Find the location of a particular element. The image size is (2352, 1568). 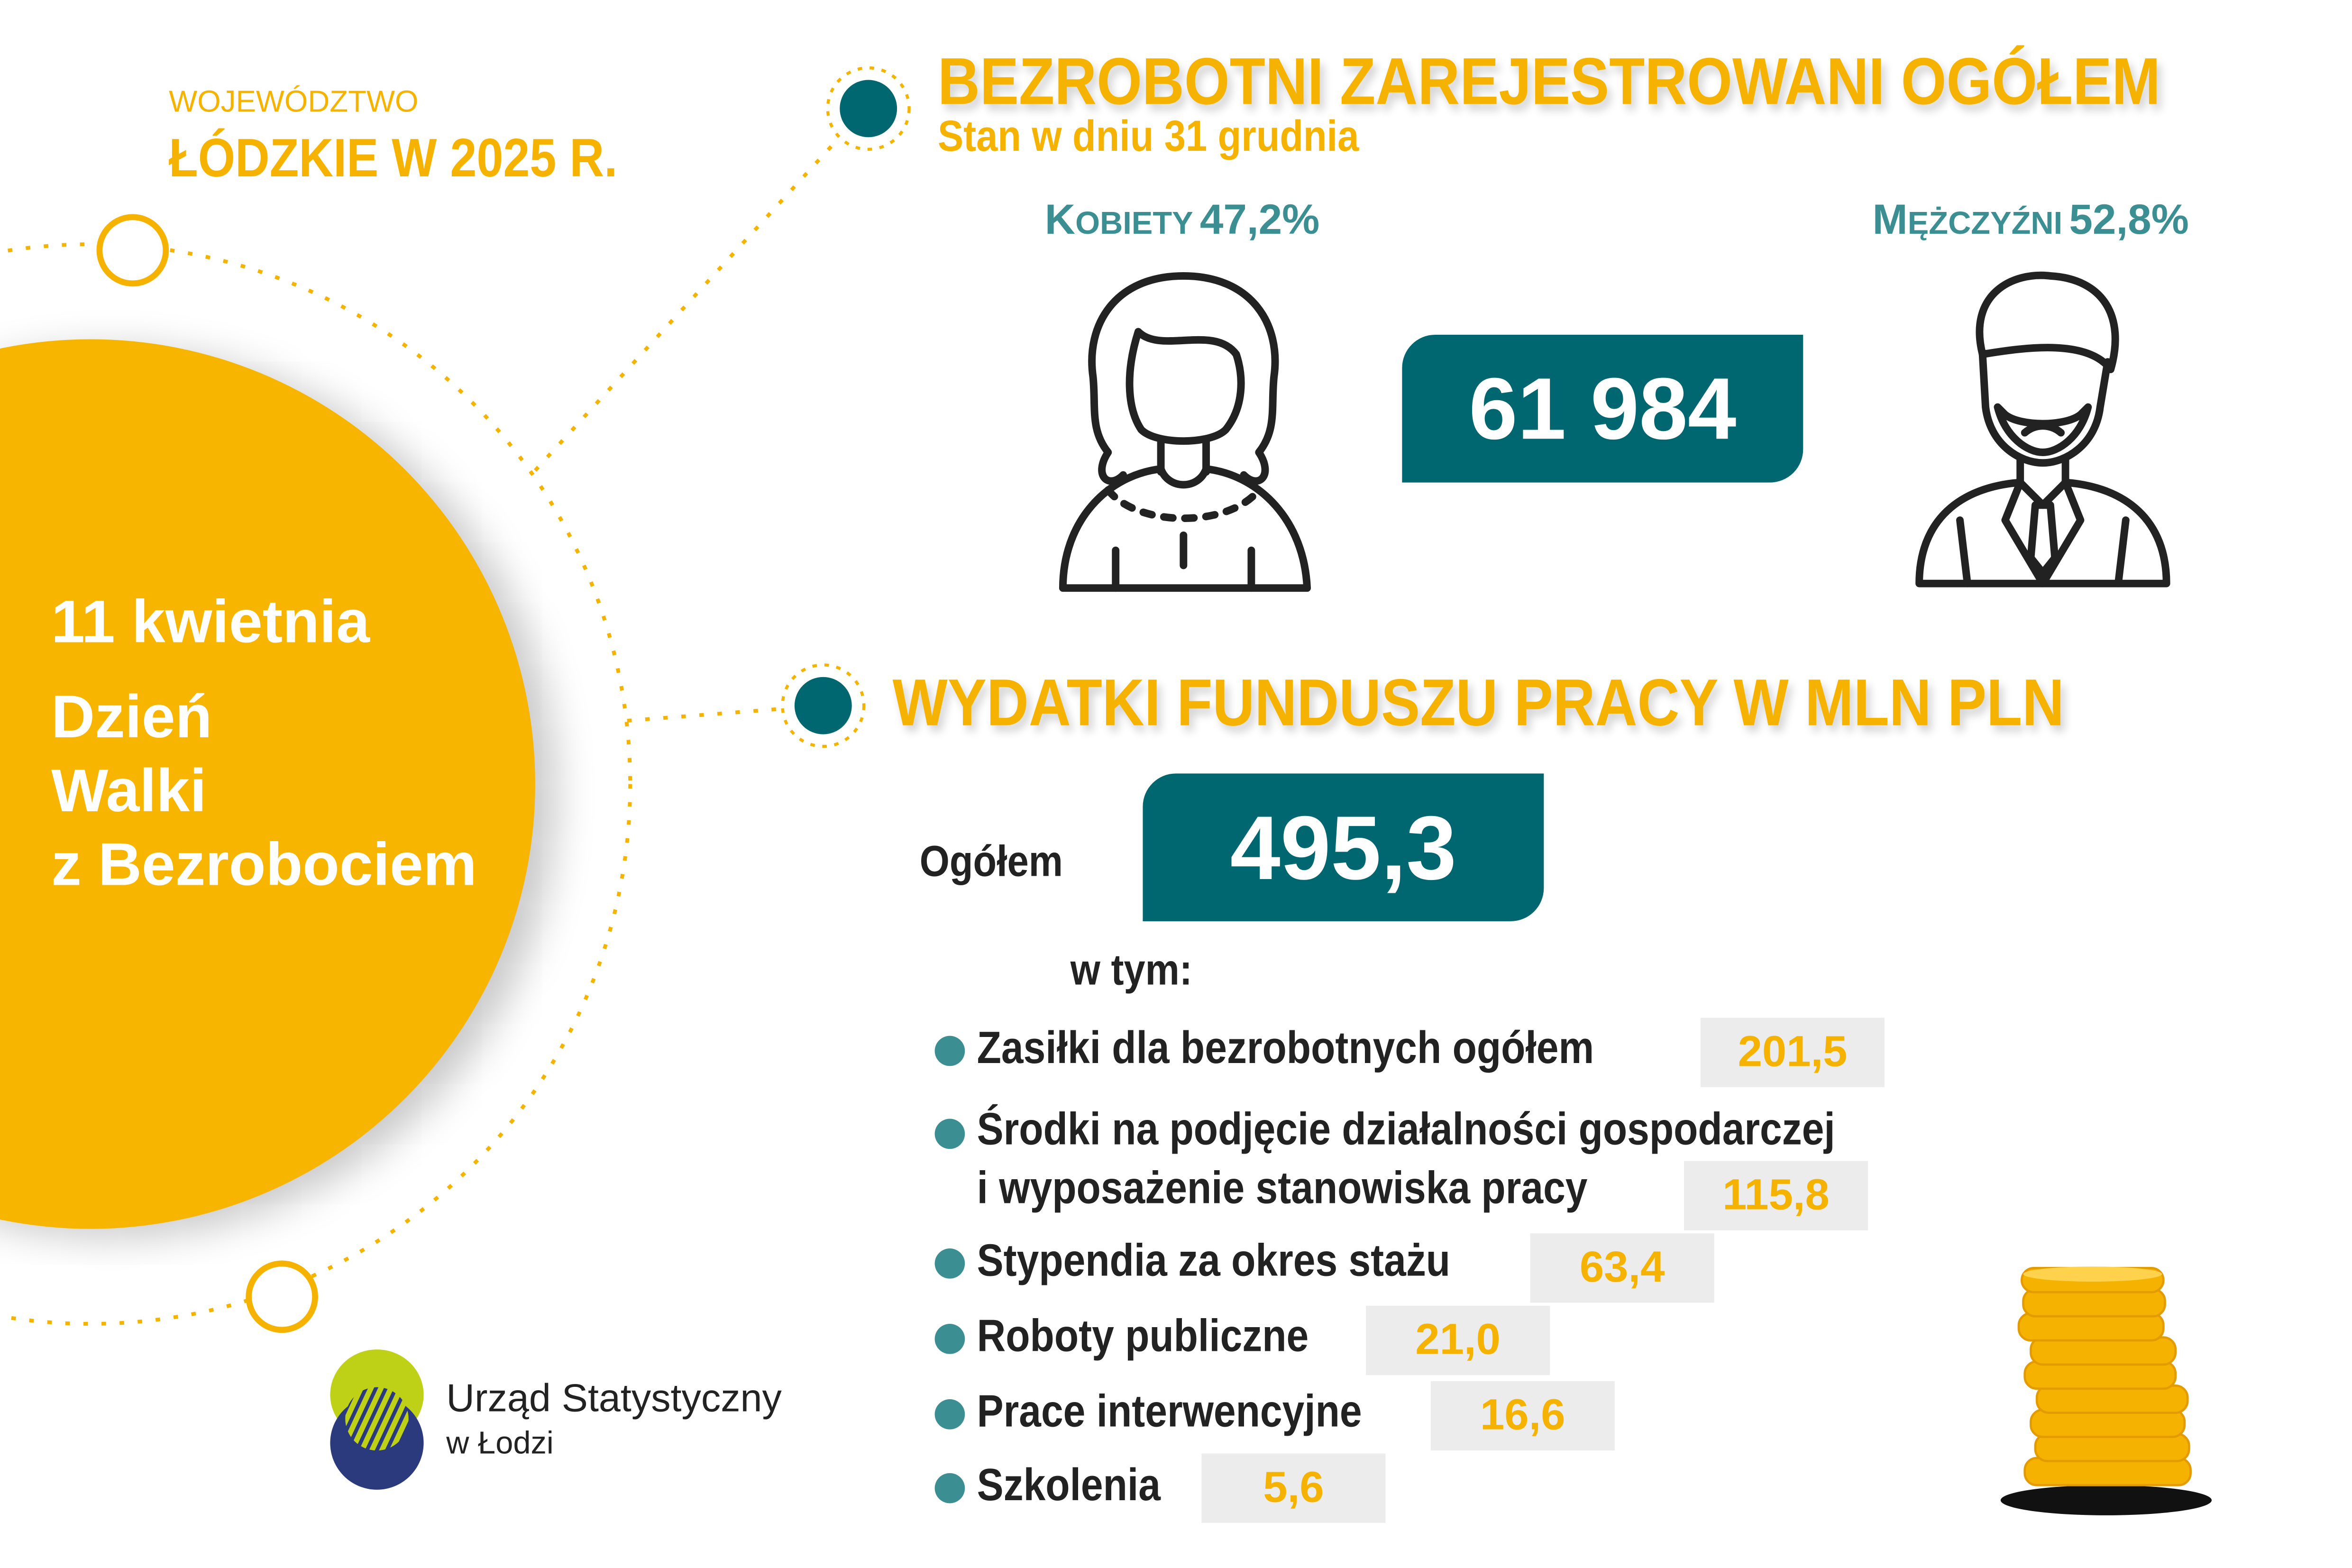

region-title: ŁÓDZKIE W 2025 R. is located at coordinates (393, 158).